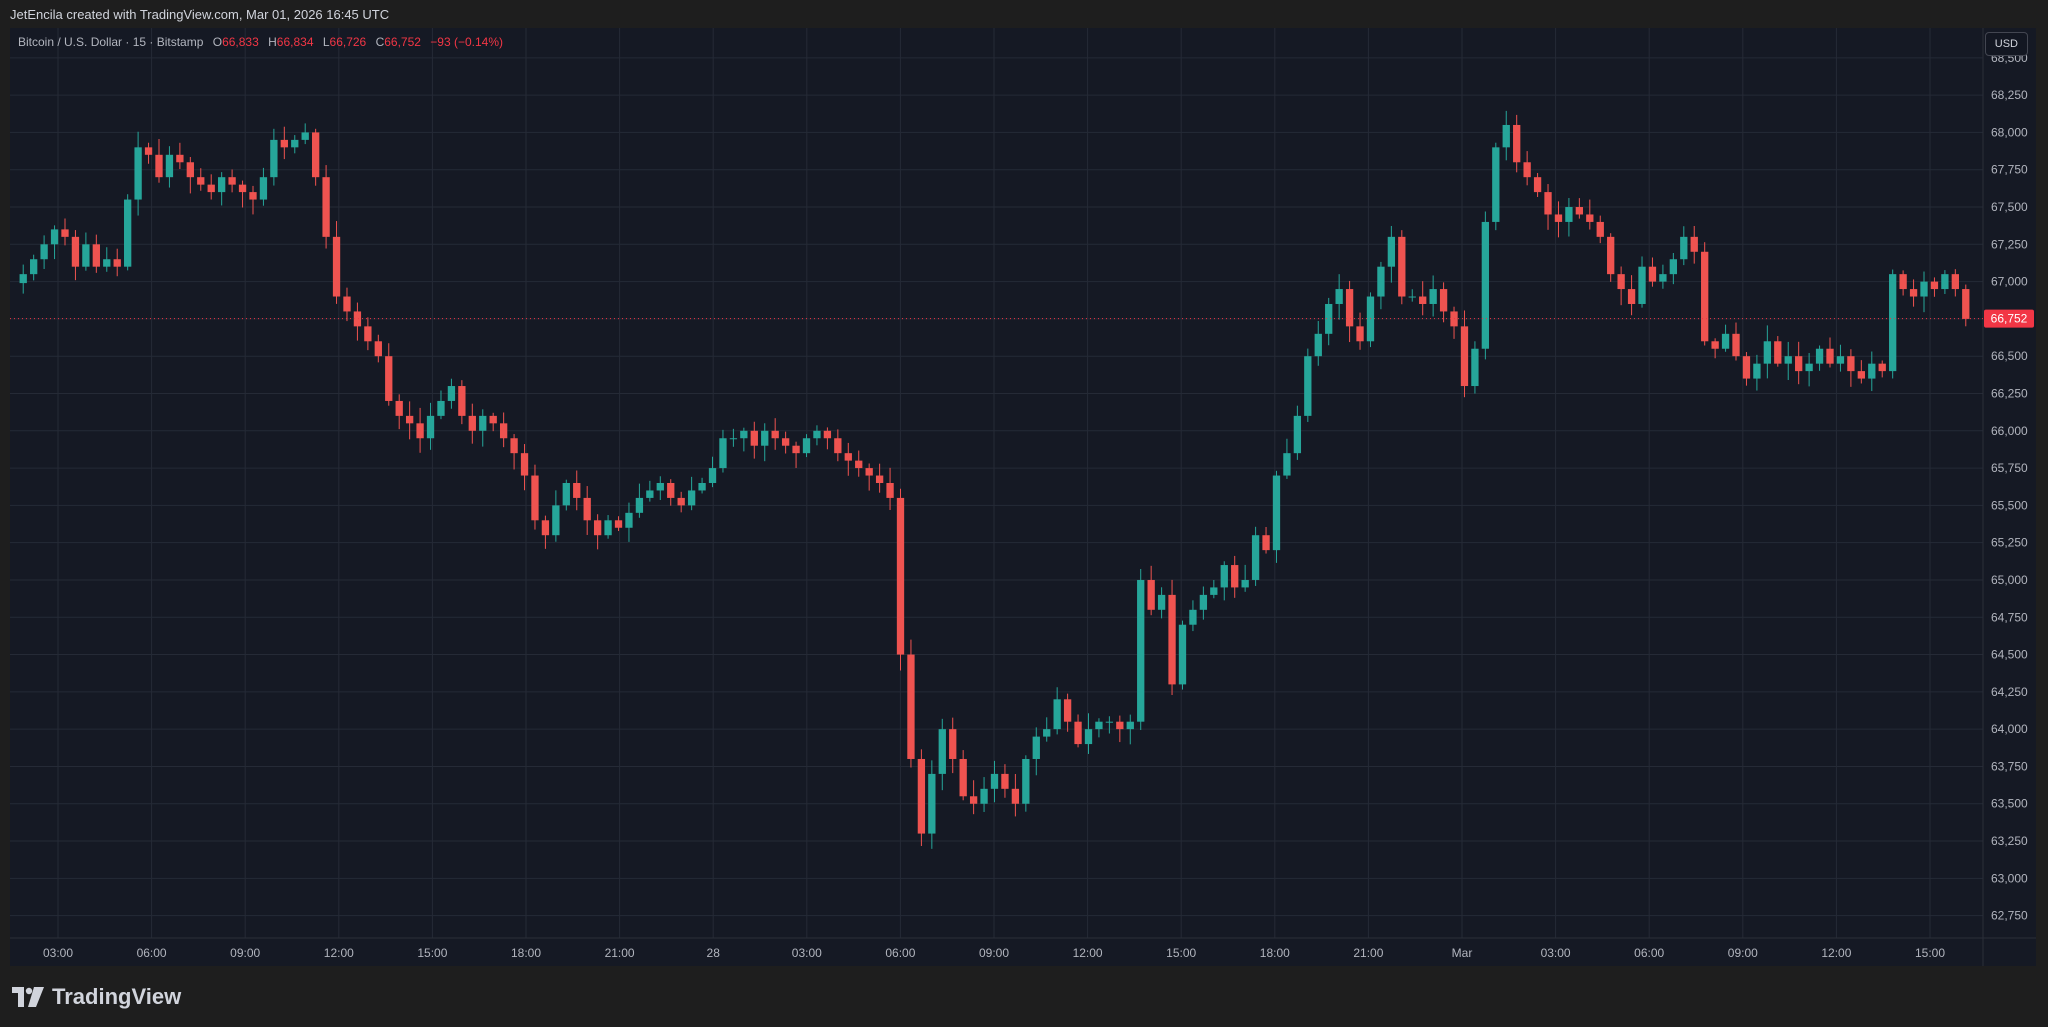 This screenshot has width=2048, height=1027. What do you see at coordinates (2009, 318) in the screenshot?
I see `last-price-badge` at bounding box center [2009, 318].